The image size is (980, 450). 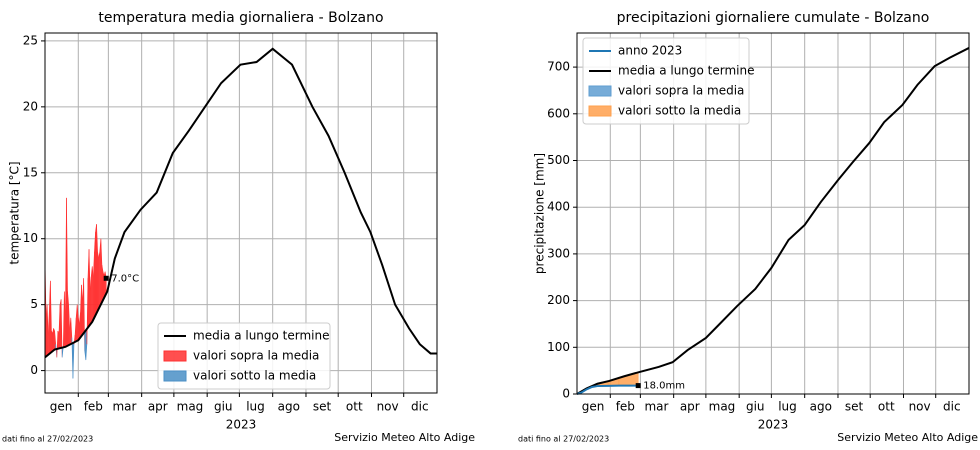 I want to click on y-tick-label: 100, so click(x=558, y=347).